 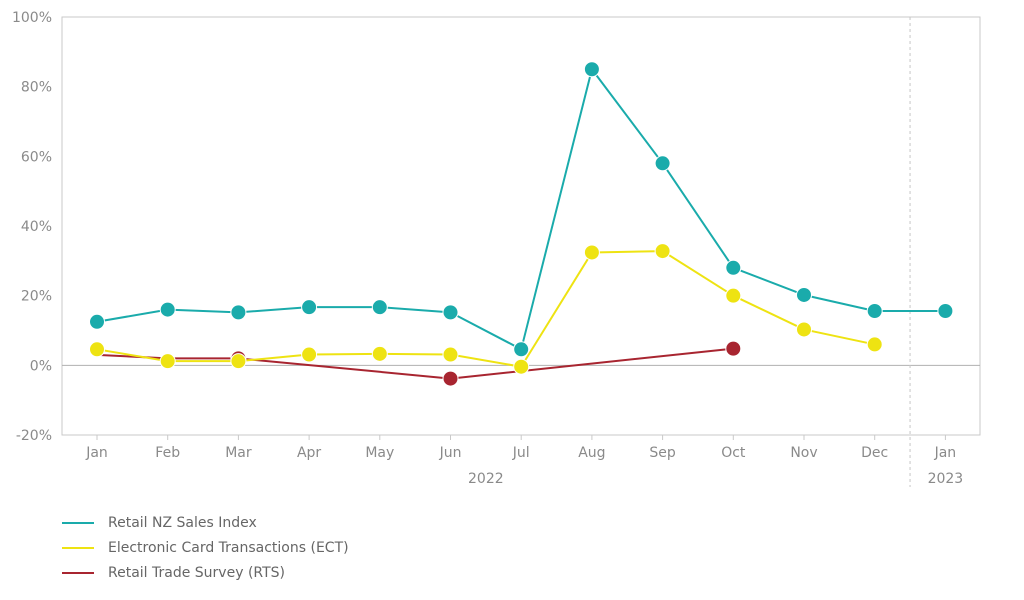 I want to click on y-tick-label: 0%, so click(x=41, y=366).